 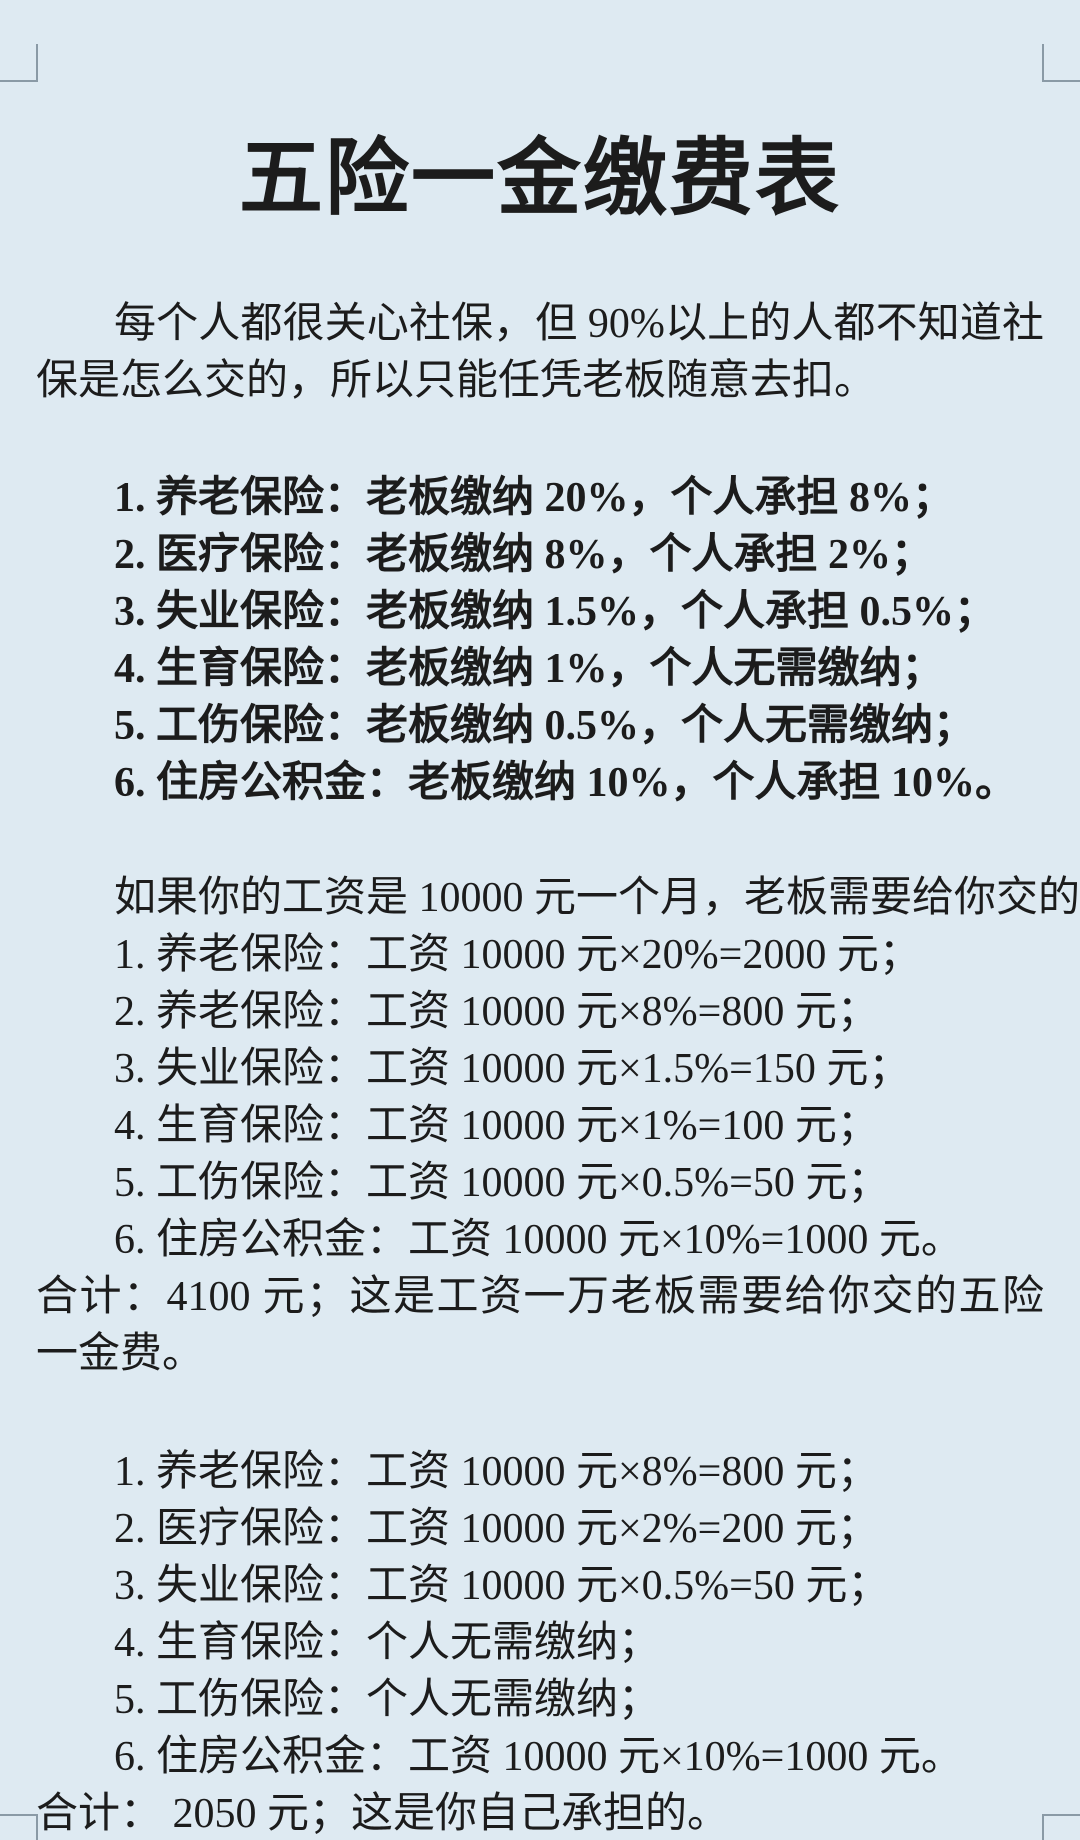 I want to click on list-item: 5. 工伤保险：个人无需缴纳；, so click(x=387, y=1700).